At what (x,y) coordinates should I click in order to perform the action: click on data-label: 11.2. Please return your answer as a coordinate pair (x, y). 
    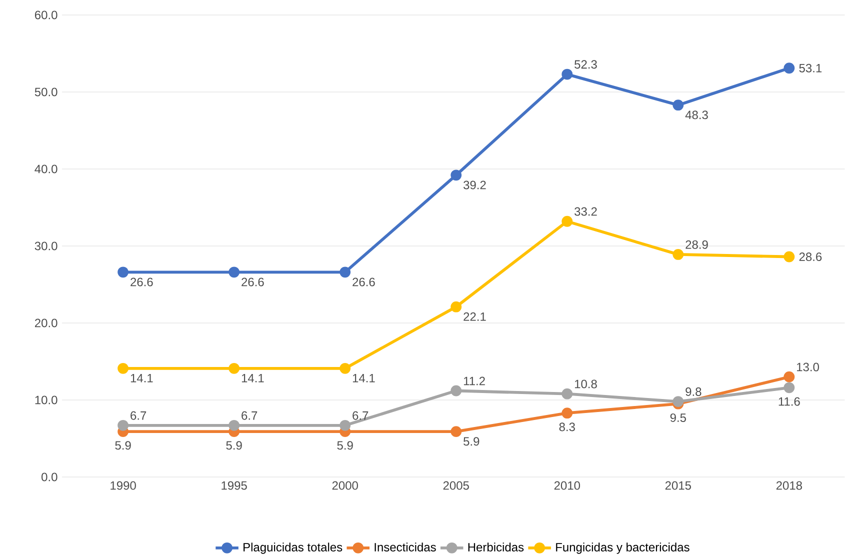
    Looking at the image, I should click on (474, 380).